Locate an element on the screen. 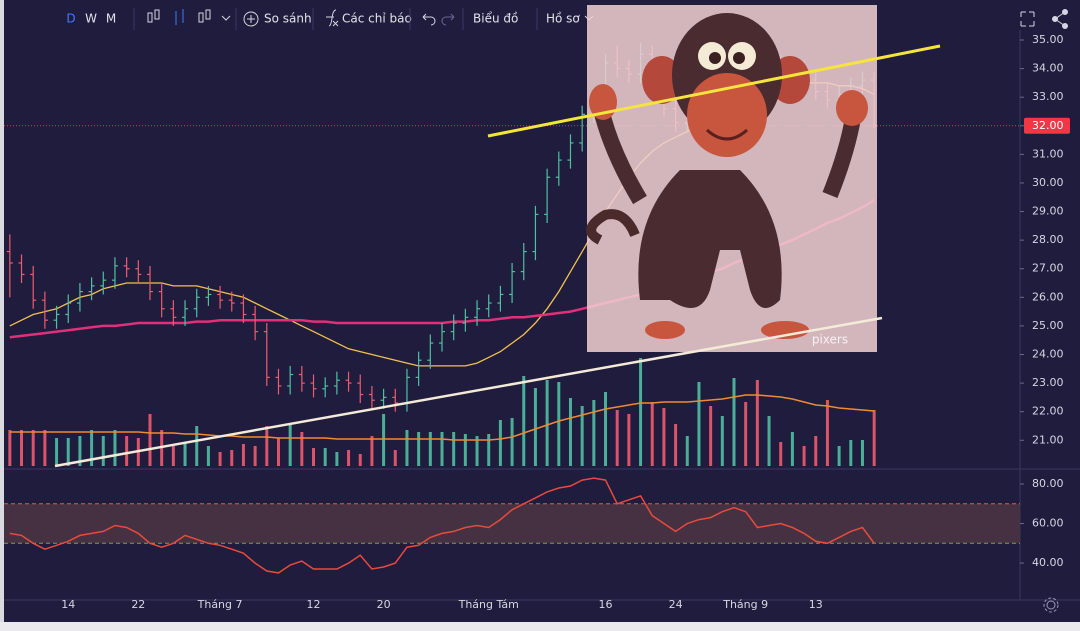 The width and height of the screenshot is (1080, 631). indicators-icon is located at coordinates (332, 18).